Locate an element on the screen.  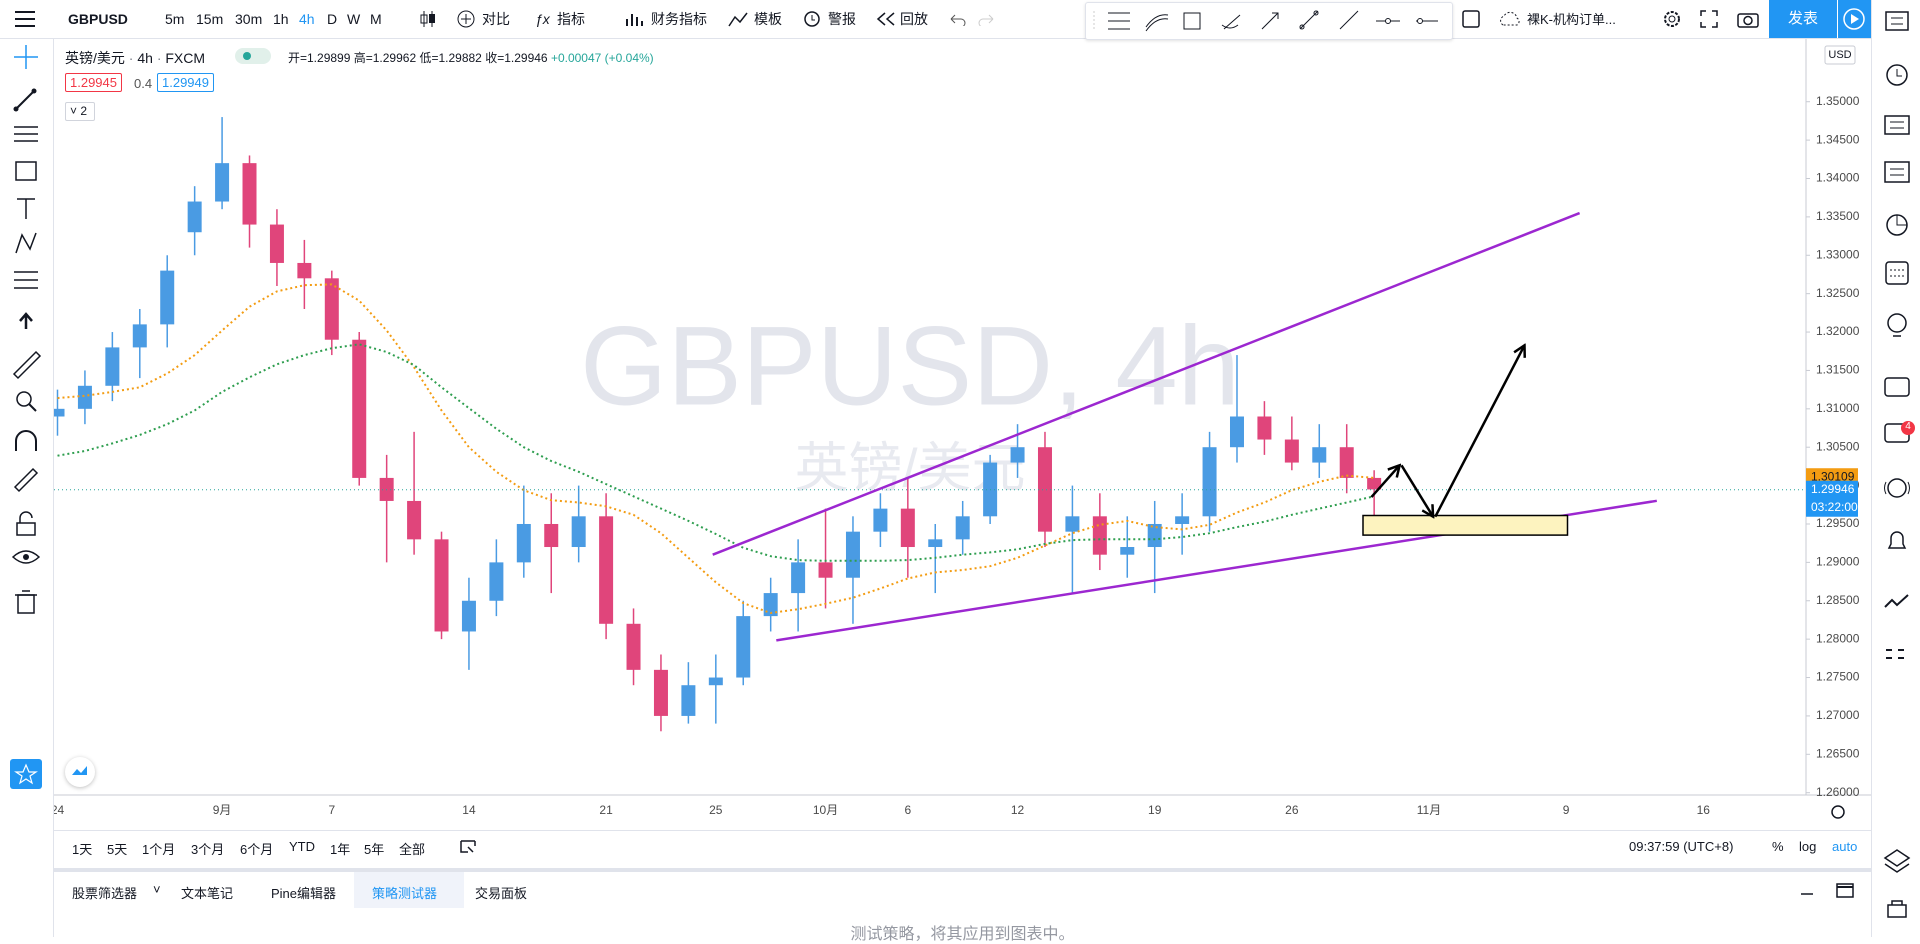
cloud-icon is located at coordinates (1510, 19).